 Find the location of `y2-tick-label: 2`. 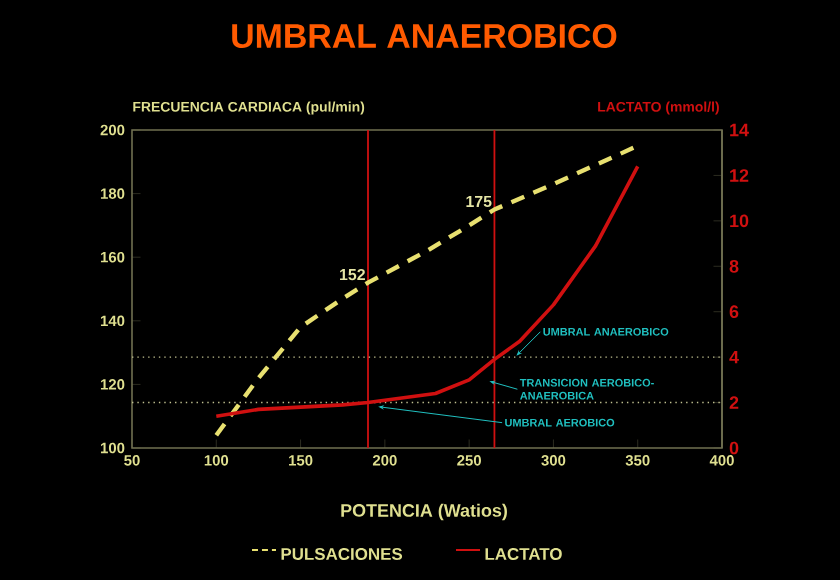

y2-tick-label: 2 is located at coordinates (734, 402).